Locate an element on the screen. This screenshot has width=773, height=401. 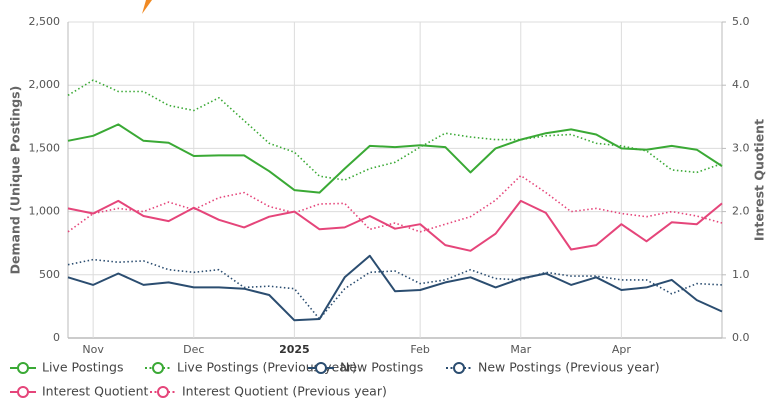
y2-tick-label: 1.0 is located at coordinates (741, 274).